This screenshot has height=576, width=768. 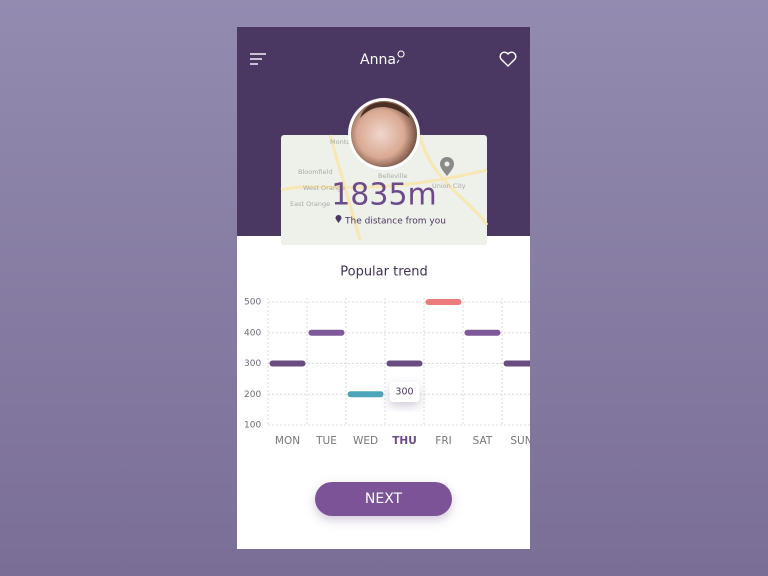 I want to click on x-tick-label: SUN, so click(x=521, y=441).